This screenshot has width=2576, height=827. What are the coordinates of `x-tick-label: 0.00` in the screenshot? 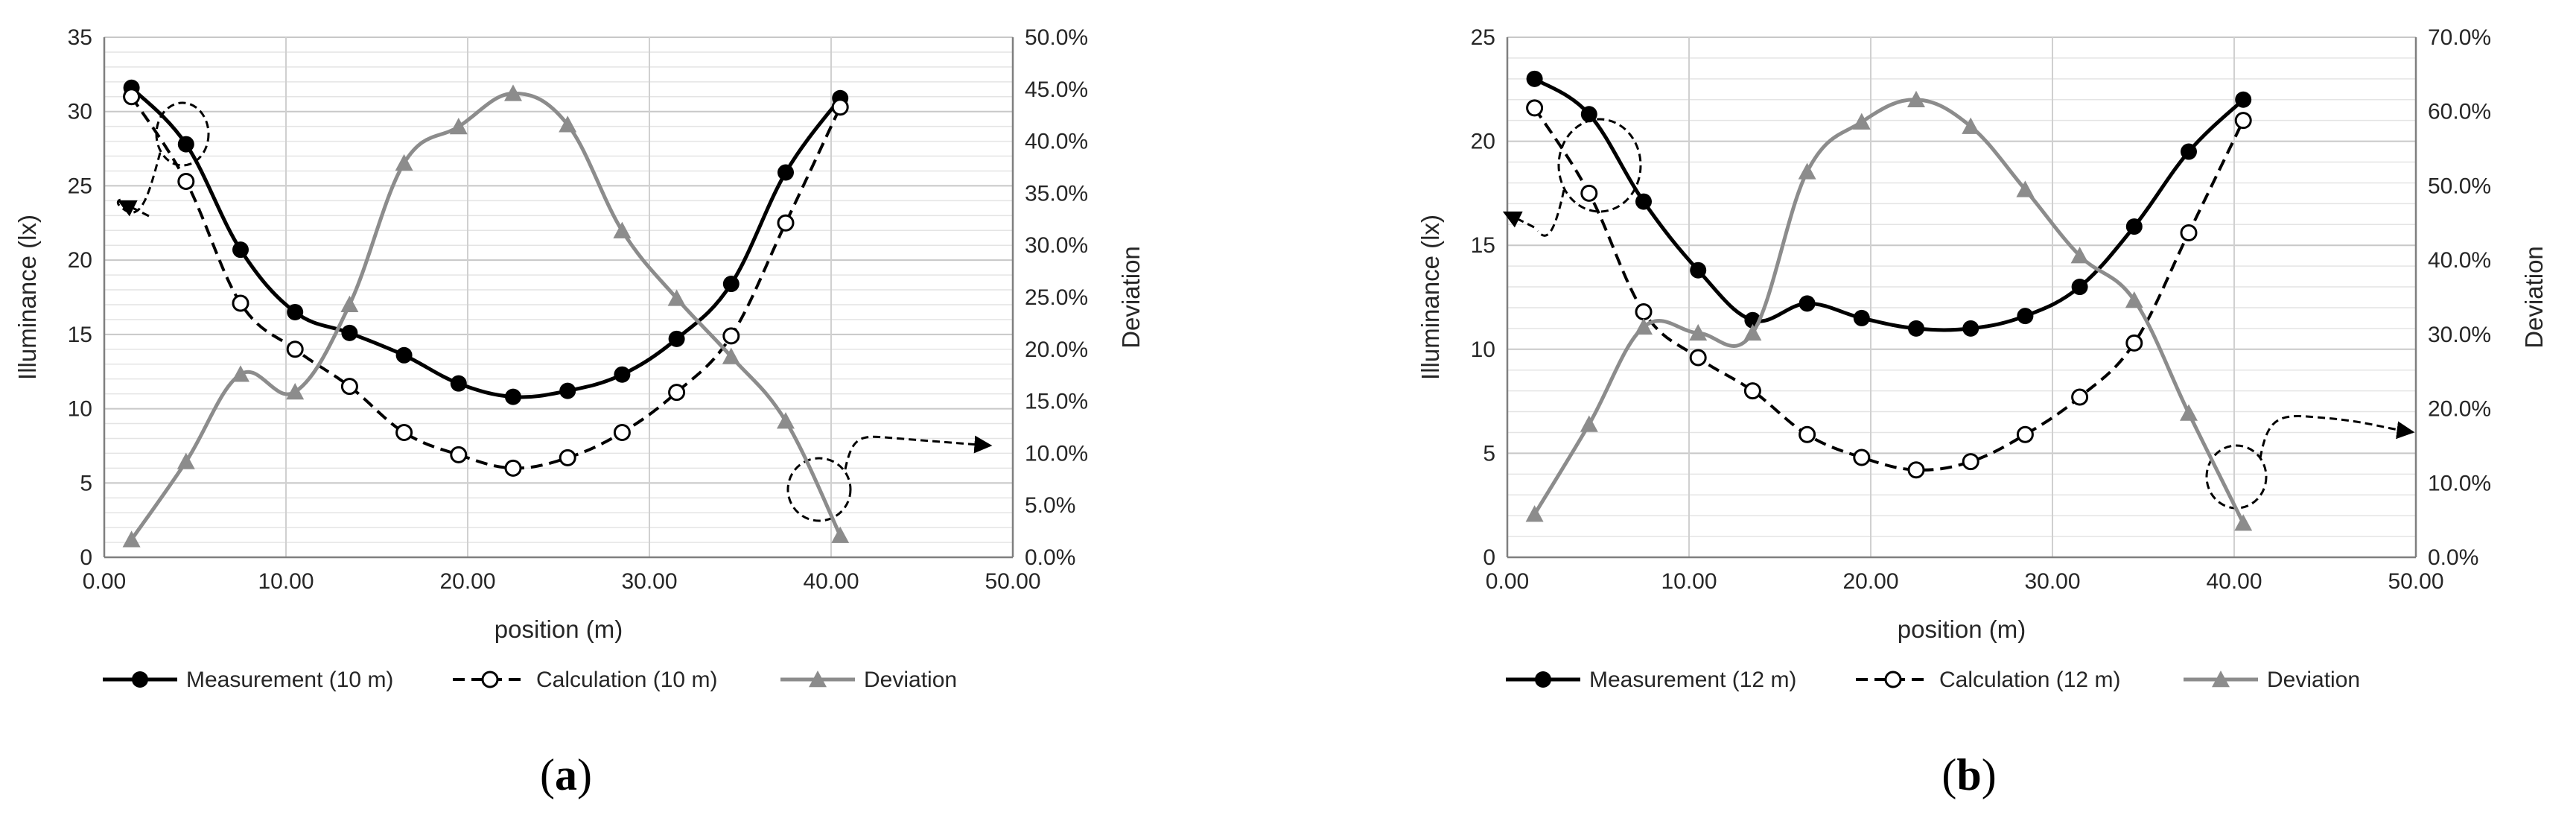 It's located at (1507, 581).